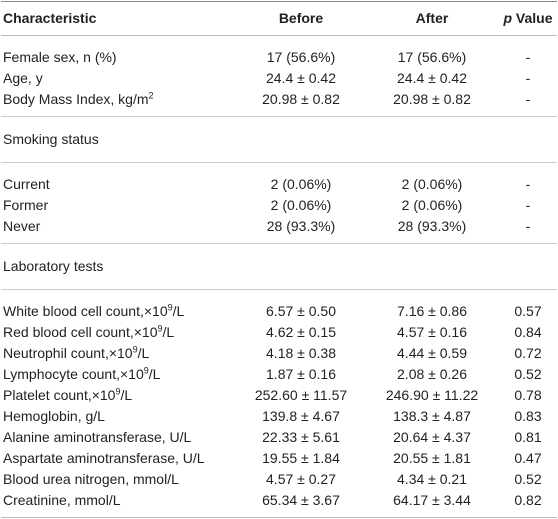 Image resolution: width=558 pixels, height=519 pixels. I want to click on label-text: Neutrophil count,×10, so click(68, 353).